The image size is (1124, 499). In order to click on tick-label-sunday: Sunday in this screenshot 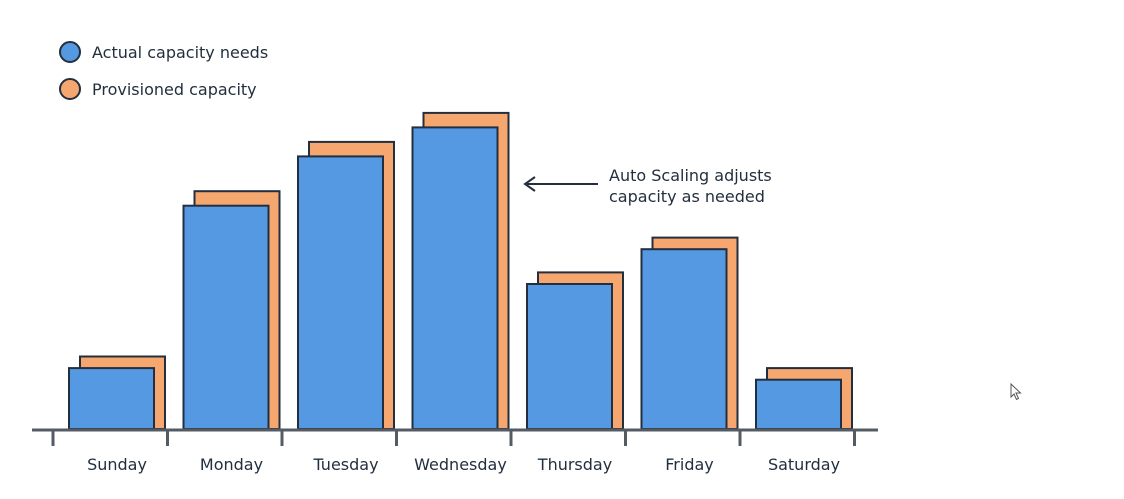, I will do `click(117, 464)`.